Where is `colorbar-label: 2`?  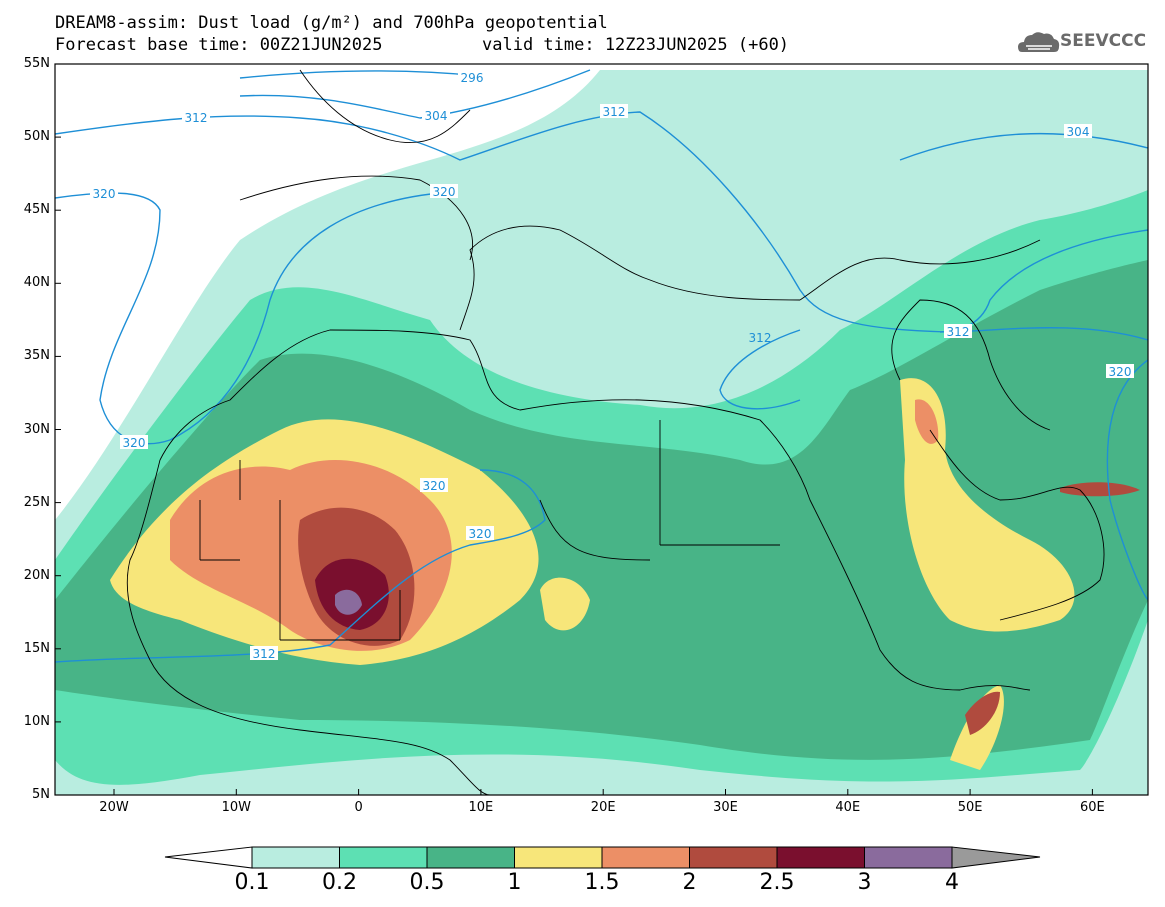
colorbar-label: 2 is located at coordinates (689, 882).